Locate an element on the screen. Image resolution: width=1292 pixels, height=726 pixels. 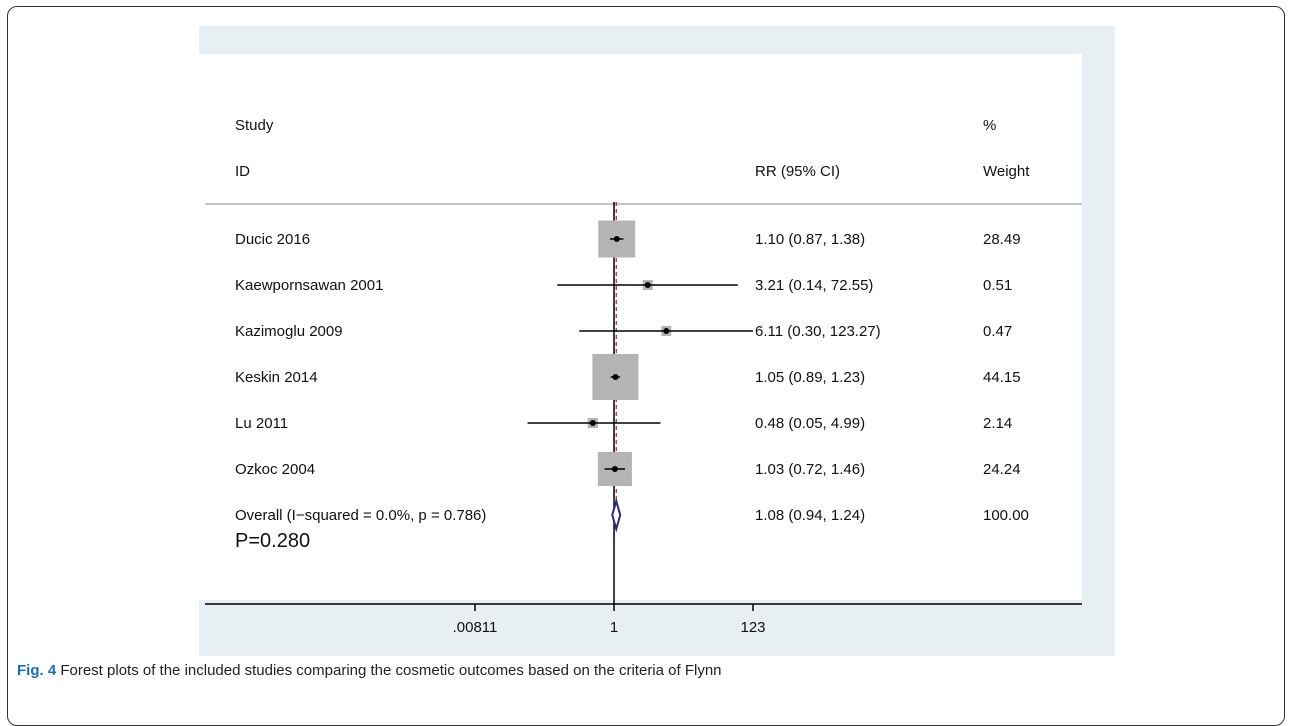
header-weight: Weight is located at coordinates (1006, 171).